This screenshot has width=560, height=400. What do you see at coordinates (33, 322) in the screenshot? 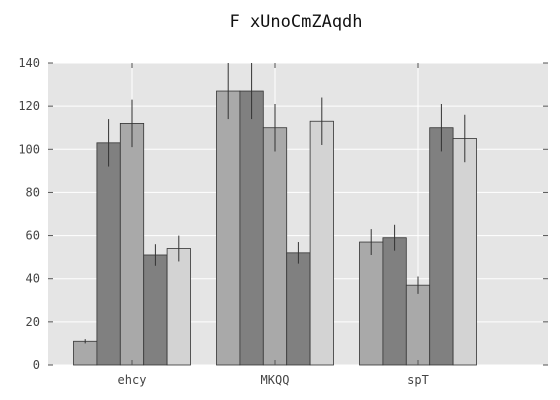
I see `y-tick-label-1: 20` at bounding box center [33, 322].